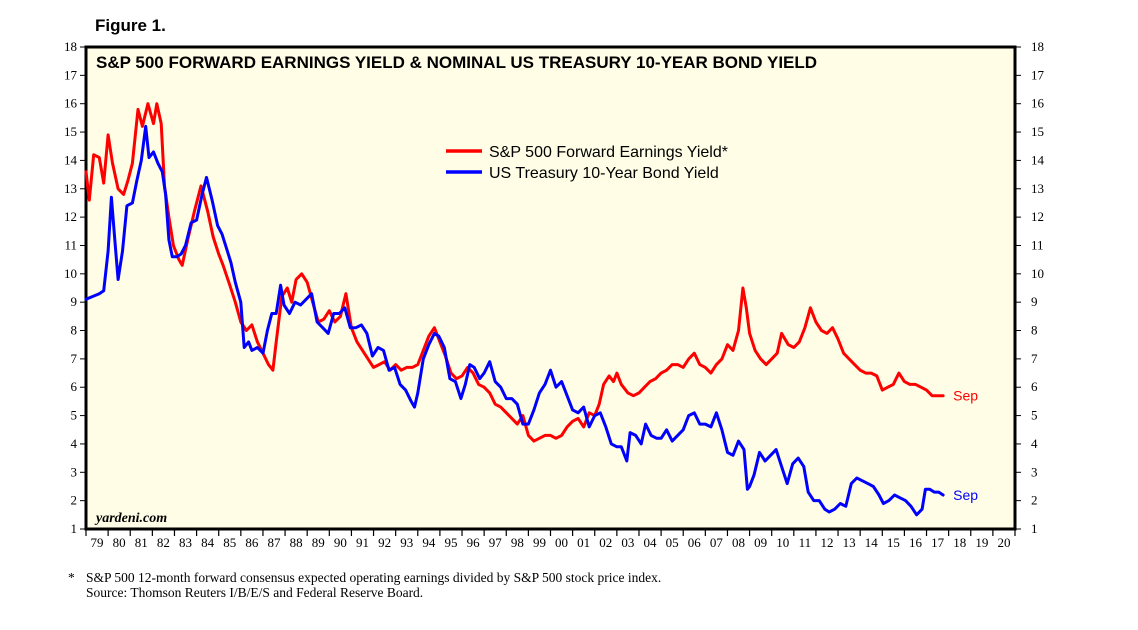 The height and width of the screenshot is (630, 1138). Describe the element at coordinates (70, 273) in the screenshot. I see `y-tick-label-left-10: 10` at that location.